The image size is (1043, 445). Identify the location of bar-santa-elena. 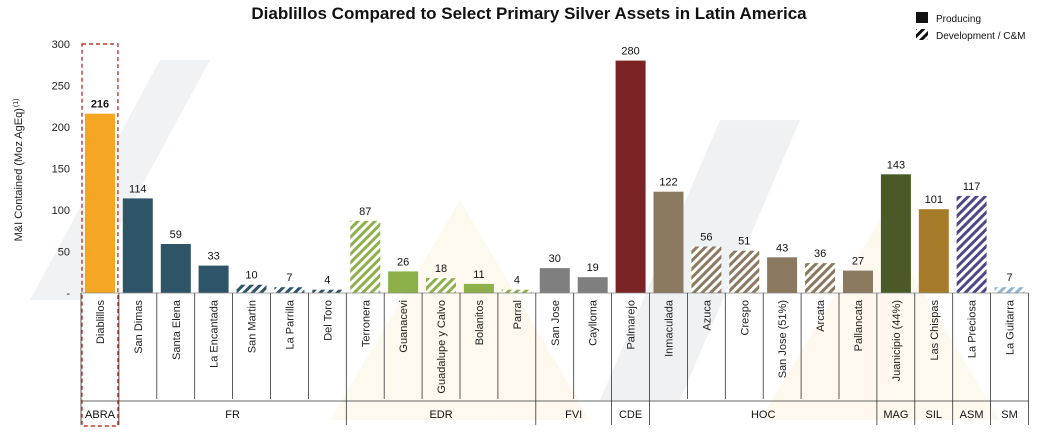
(175, 268).